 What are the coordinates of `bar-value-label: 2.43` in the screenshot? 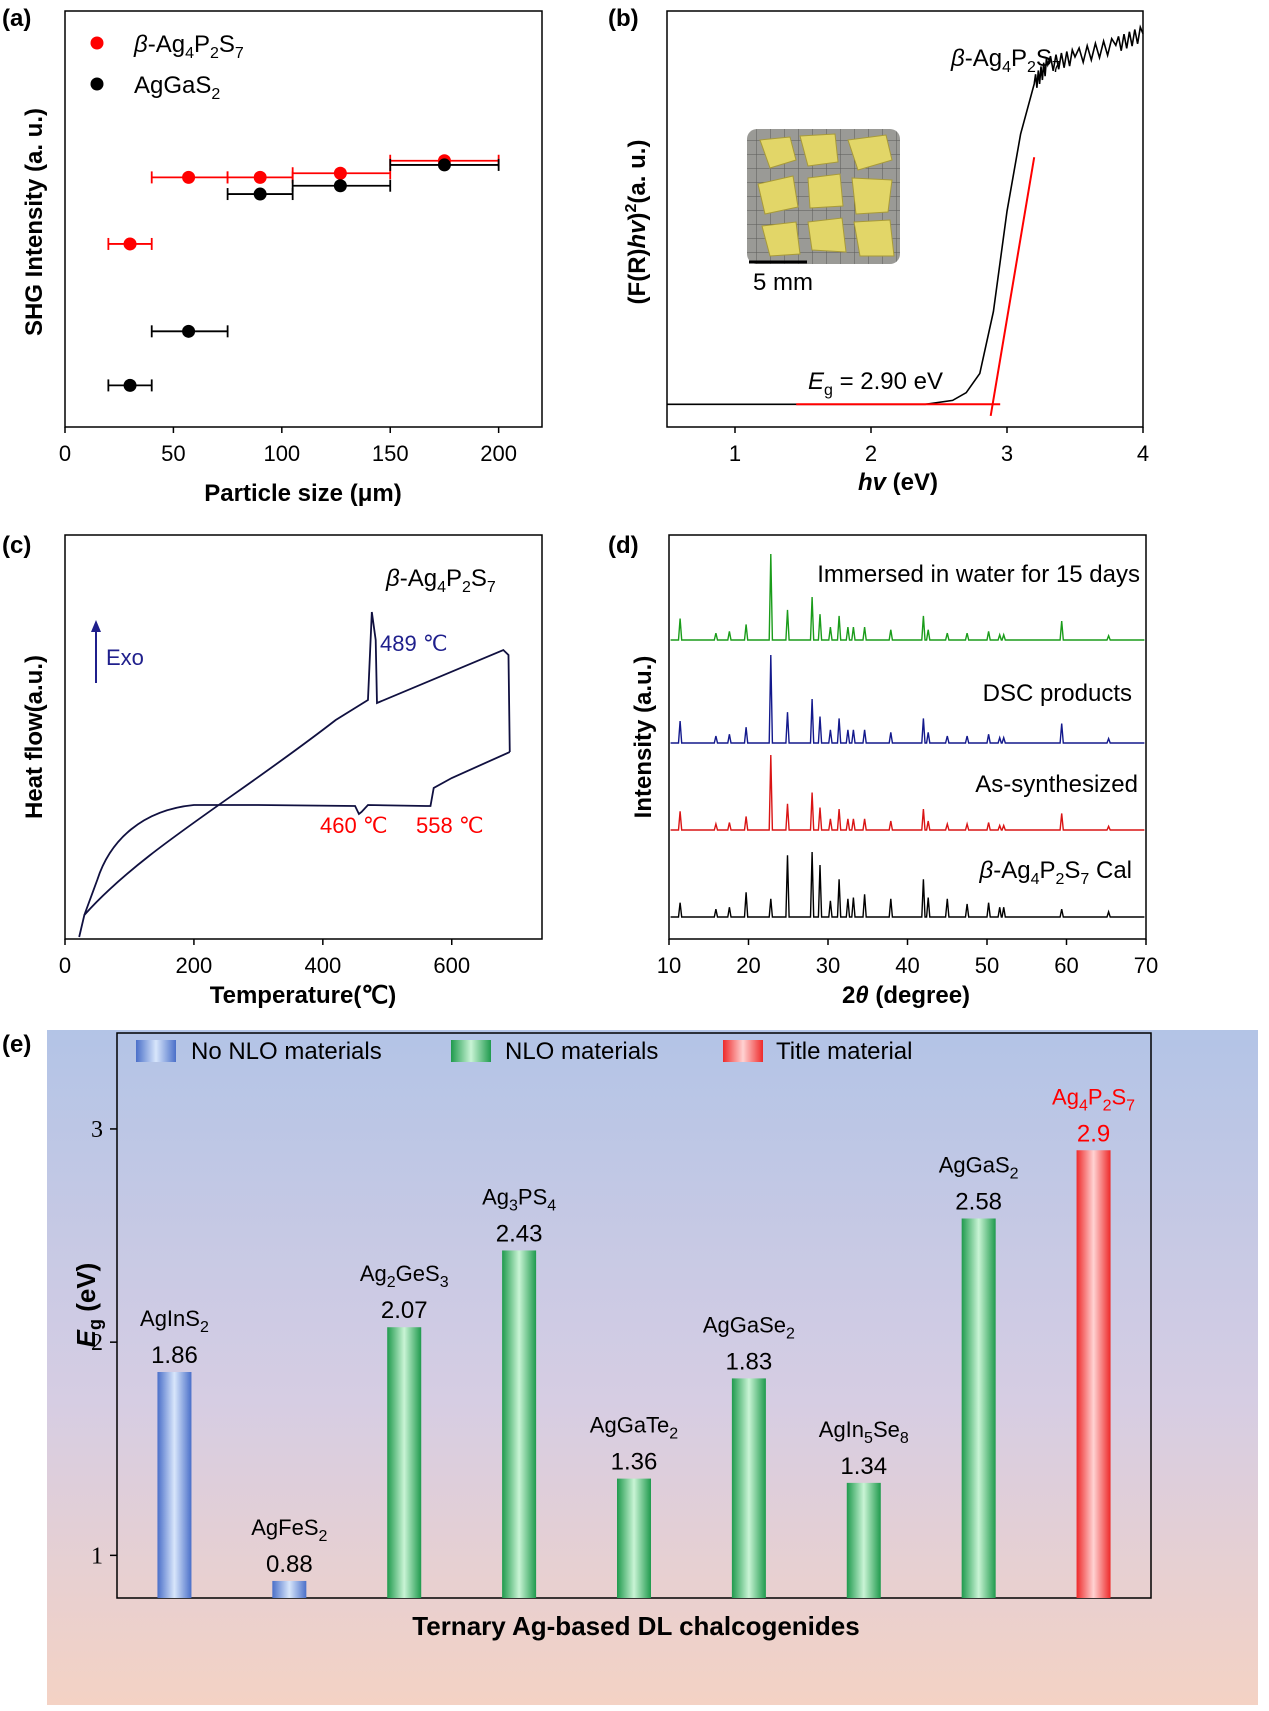 It's located at (519, 1233).